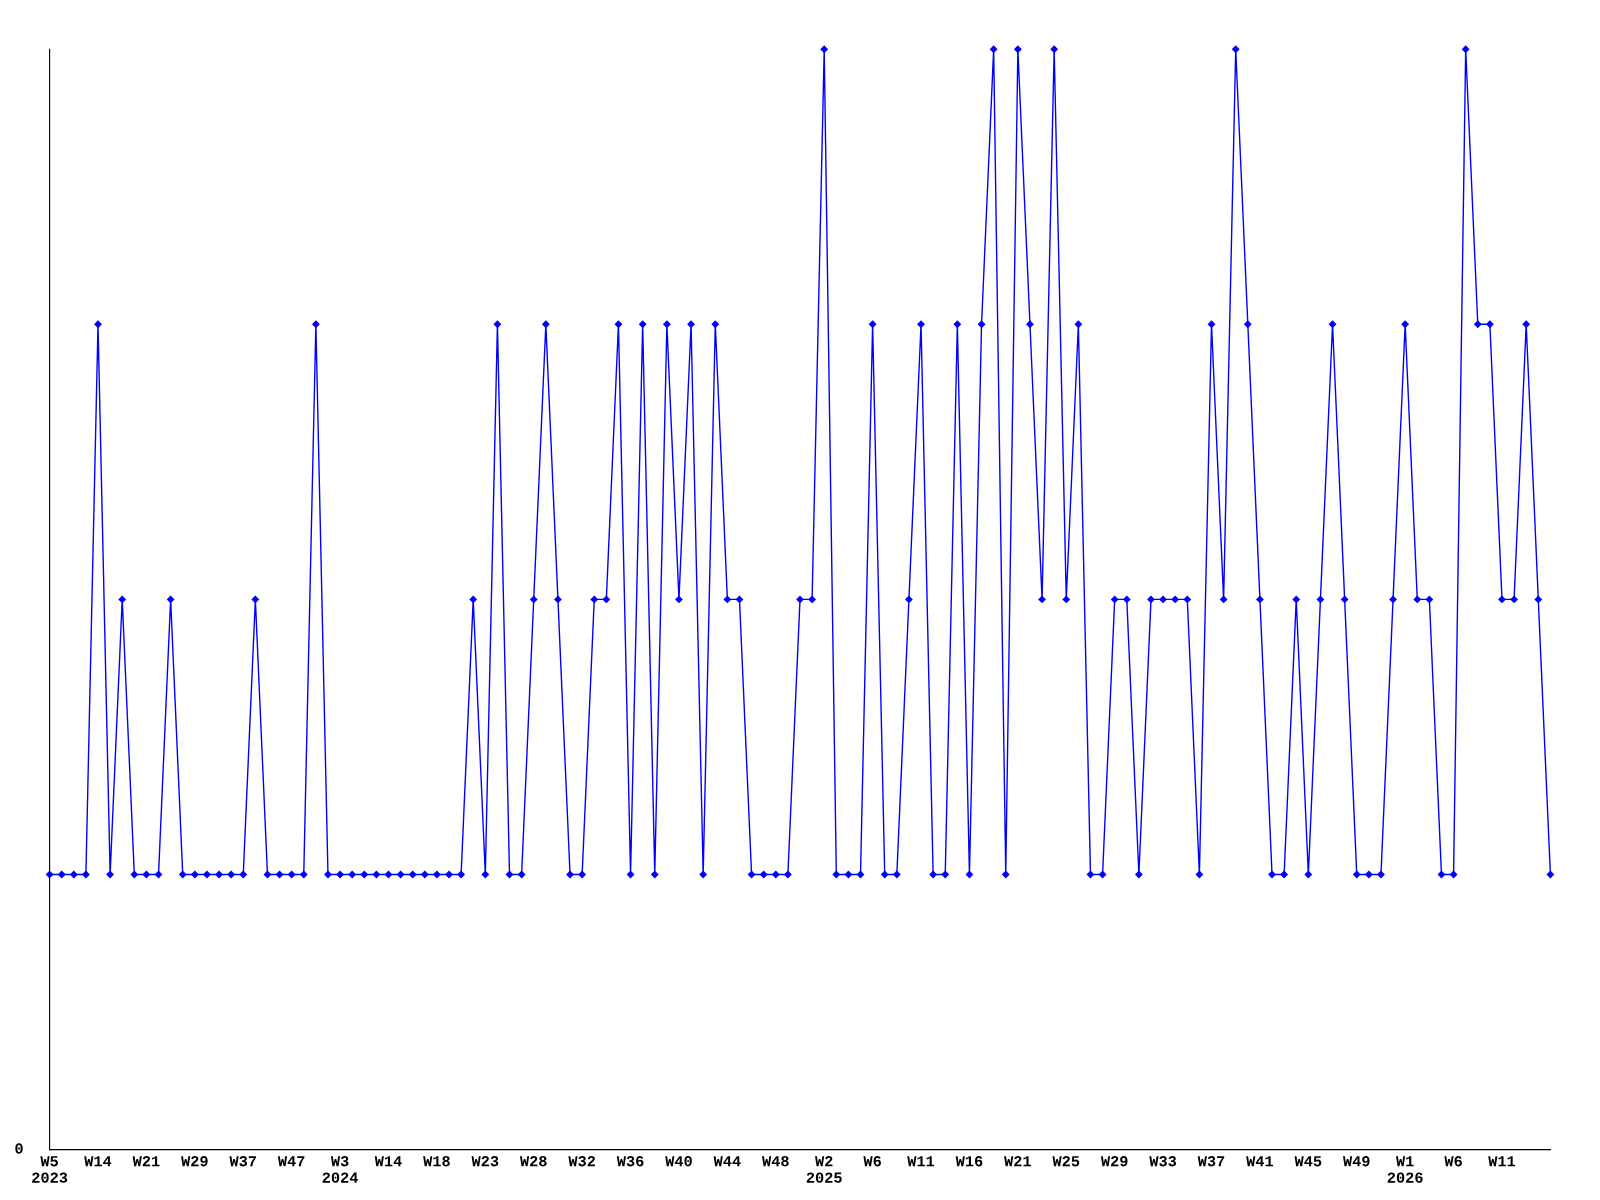  Describe the element at coordinates (291, 1161) in the screenshot. I see `x-tick-label: W47` at that location.